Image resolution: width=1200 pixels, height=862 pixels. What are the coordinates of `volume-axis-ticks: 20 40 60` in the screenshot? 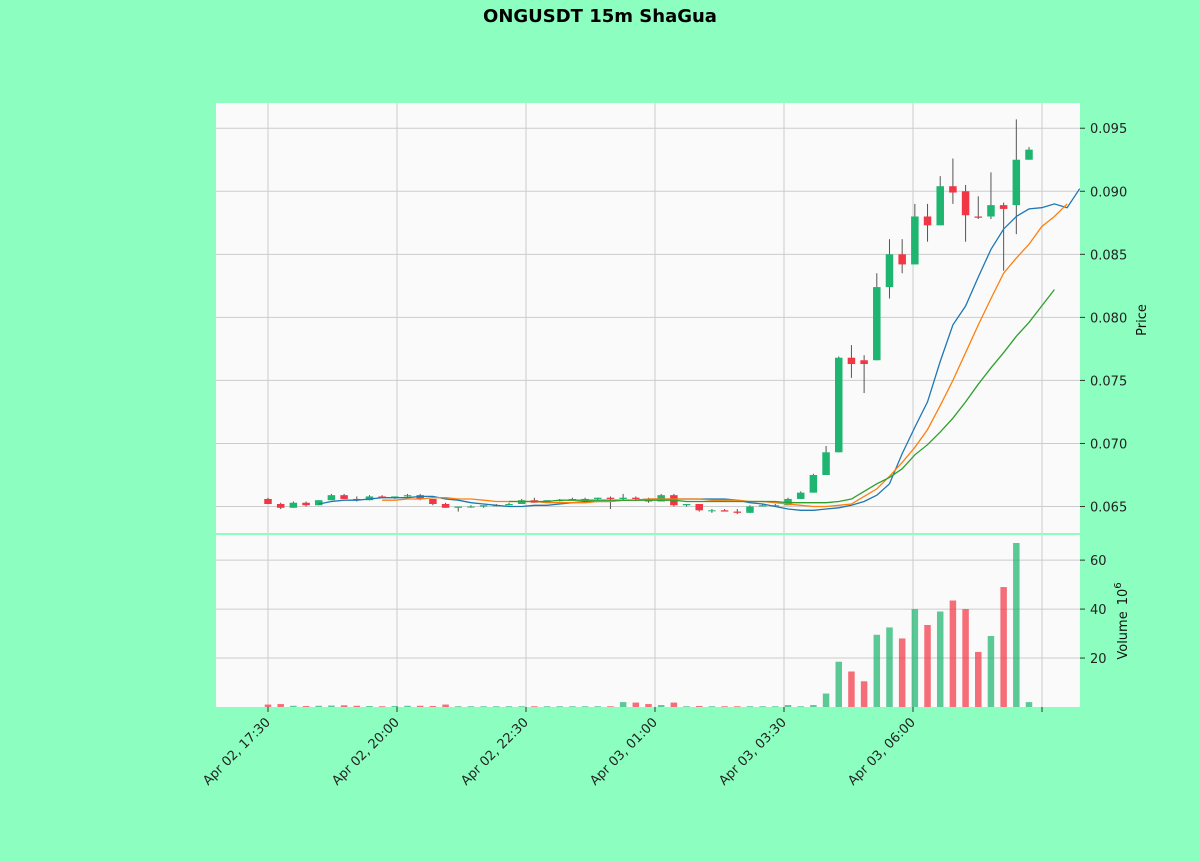 It's located at (1093, 610).